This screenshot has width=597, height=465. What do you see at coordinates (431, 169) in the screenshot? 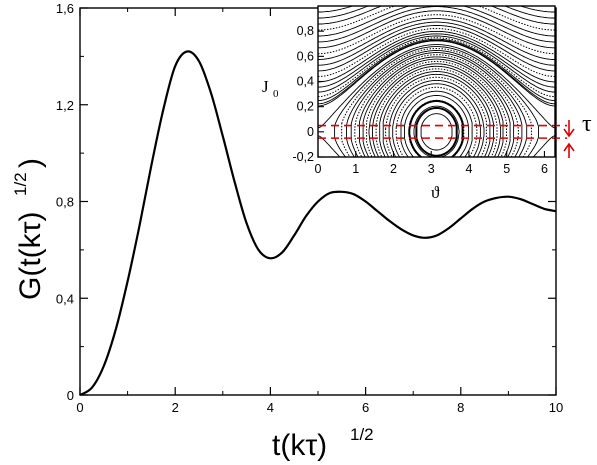
I see `inset-x-tick-label: 3` at bounding box center [431, 169].